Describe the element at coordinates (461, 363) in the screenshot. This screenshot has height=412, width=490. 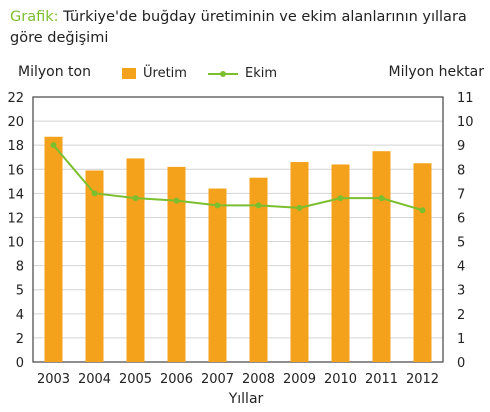
I see `y-tick-right: 0` at that location.